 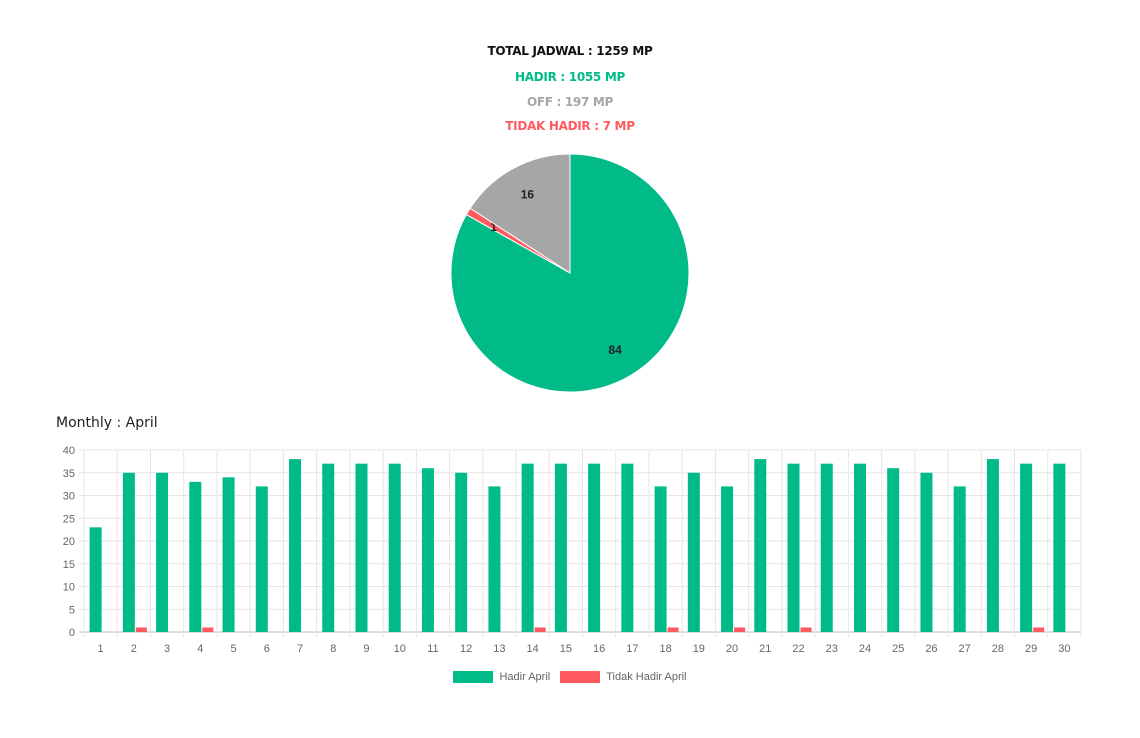 What do you see at coordinates (865, 649) in the screenshot?
I see `x-tick-label: 24` at bounding box center [865, 649].